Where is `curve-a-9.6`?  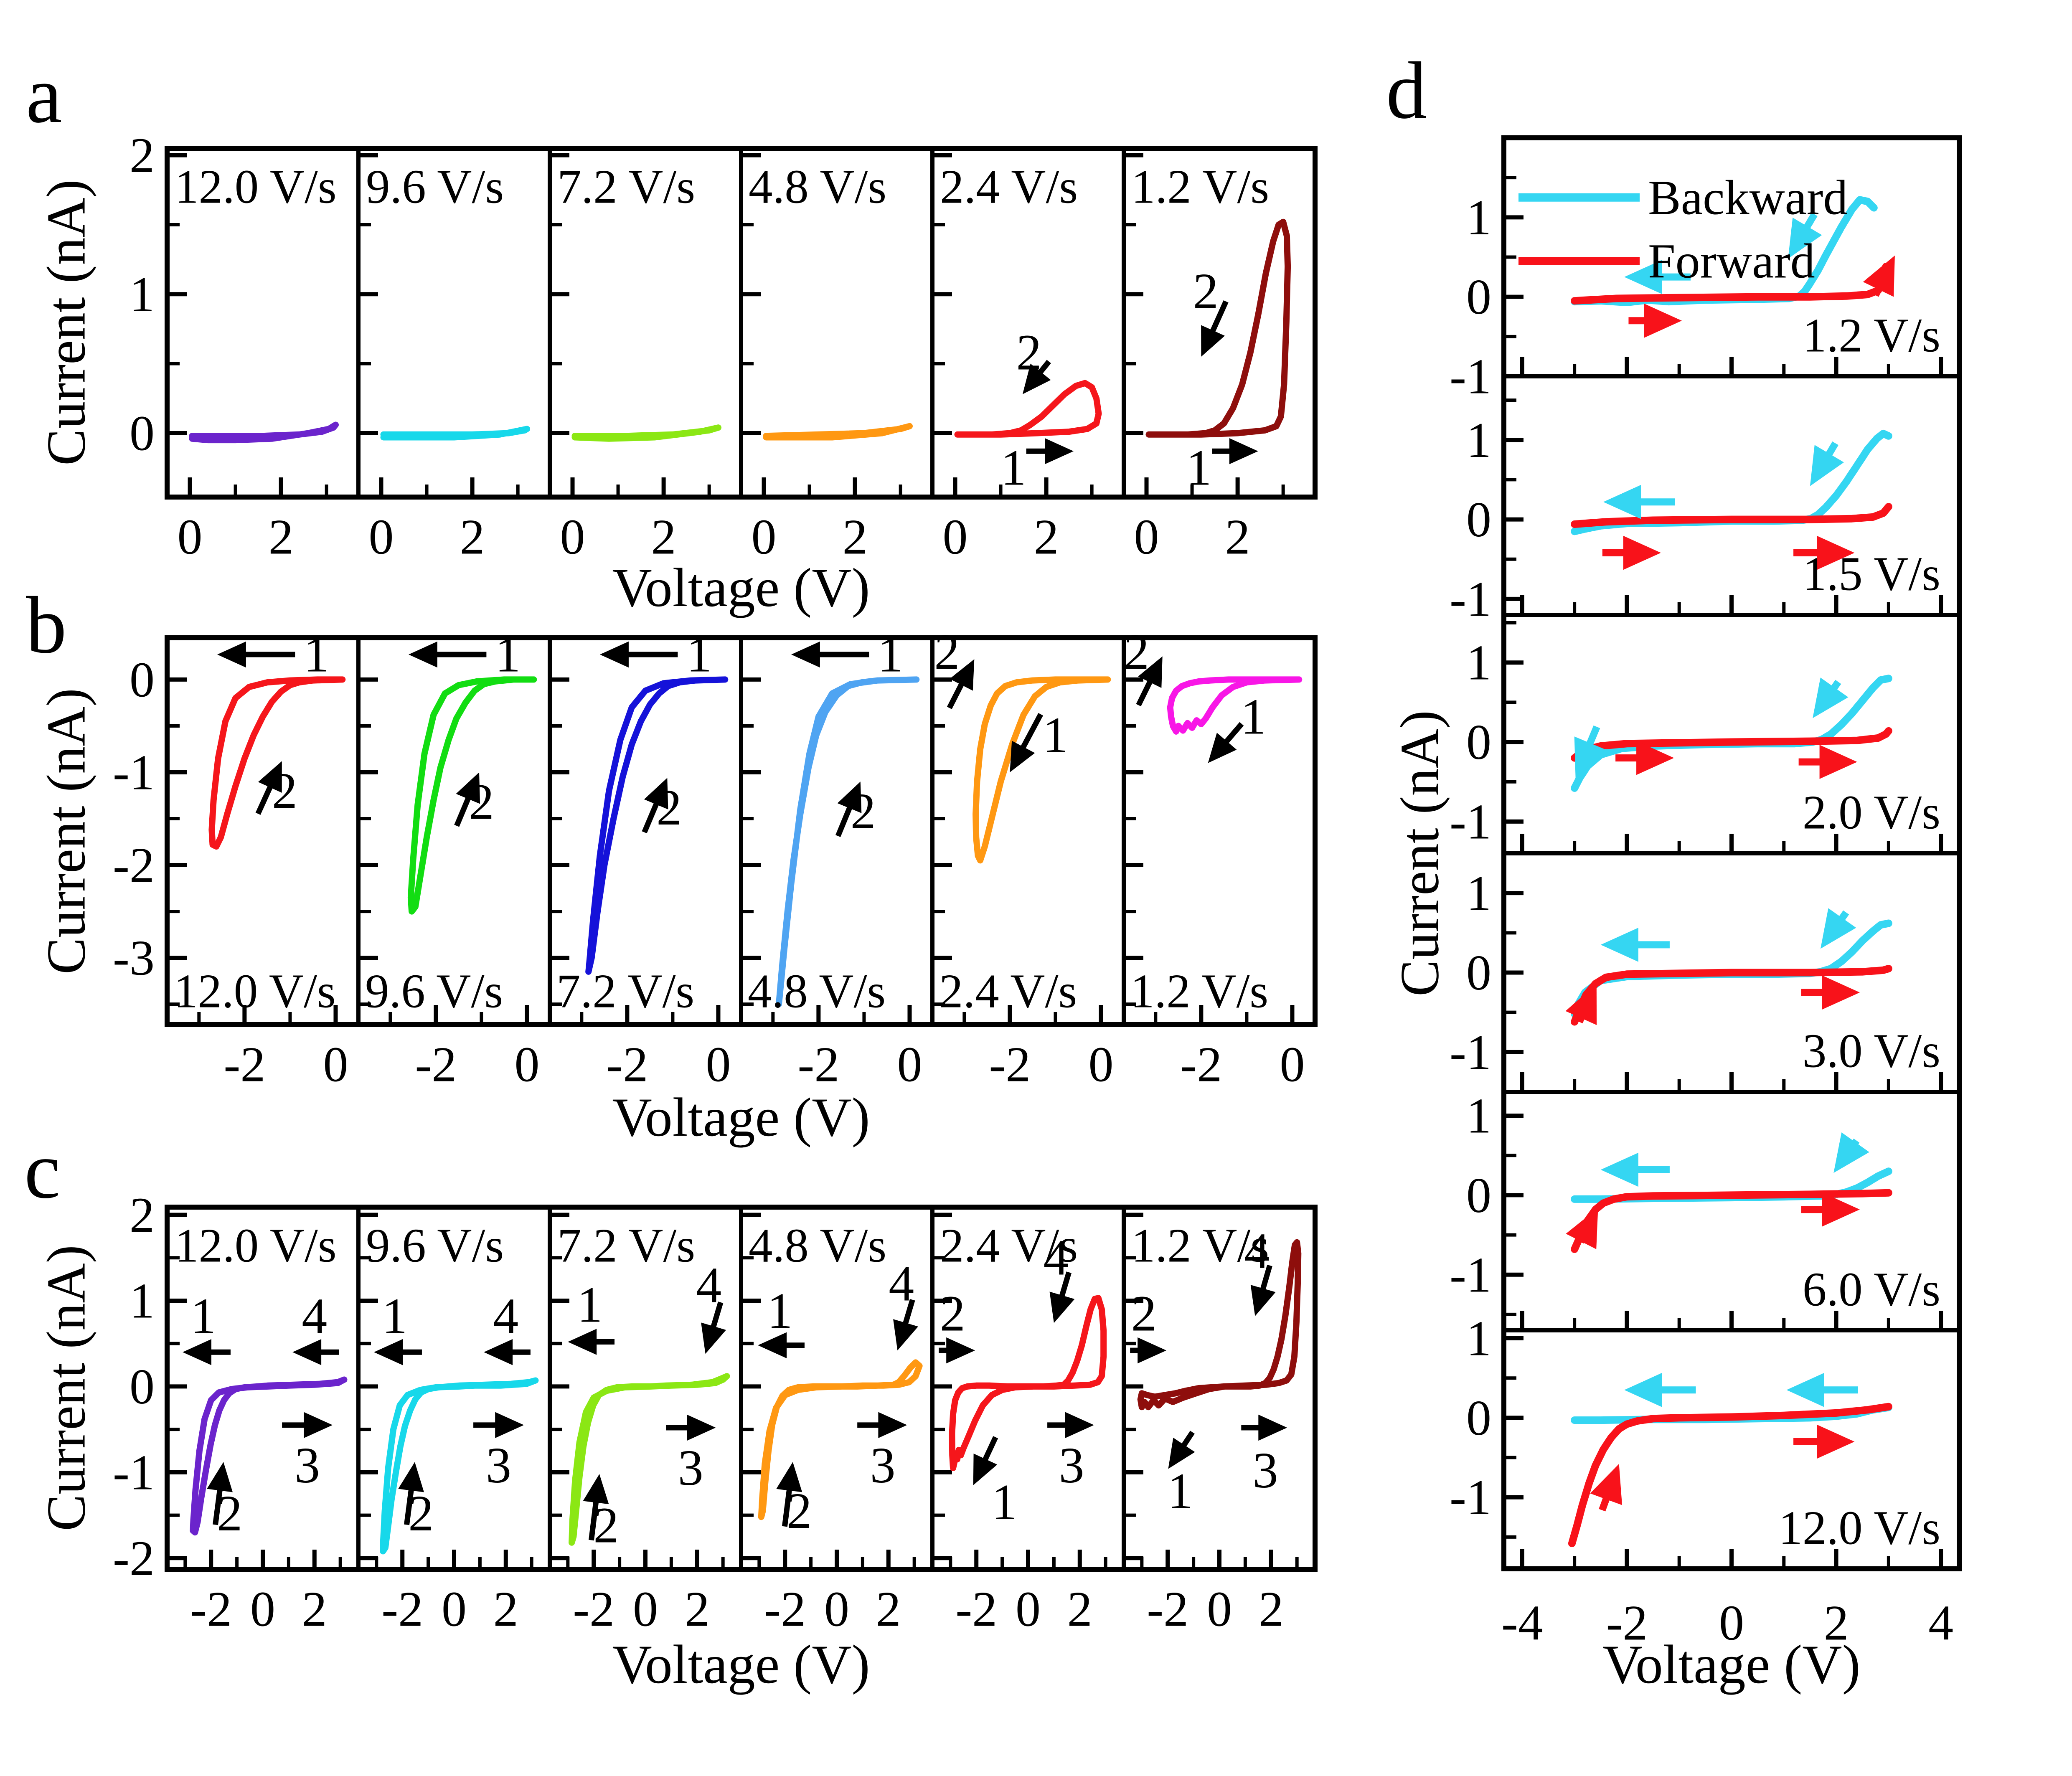
curve-a-9.6 is located at coordinates (455, 433).